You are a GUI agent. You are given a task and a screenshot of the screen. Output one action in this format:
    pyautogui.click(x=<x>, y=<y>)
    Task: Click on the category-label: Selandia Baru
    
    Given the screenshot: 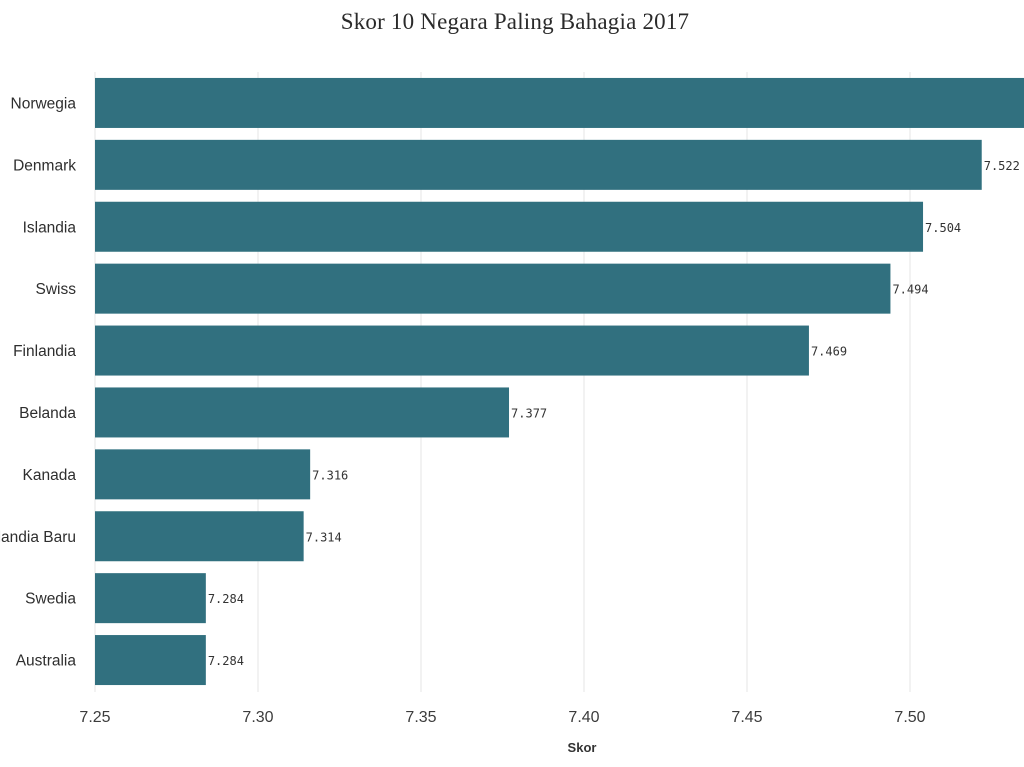 What is the action you would take?
    pyautogui.click(x=38, y=537)
    